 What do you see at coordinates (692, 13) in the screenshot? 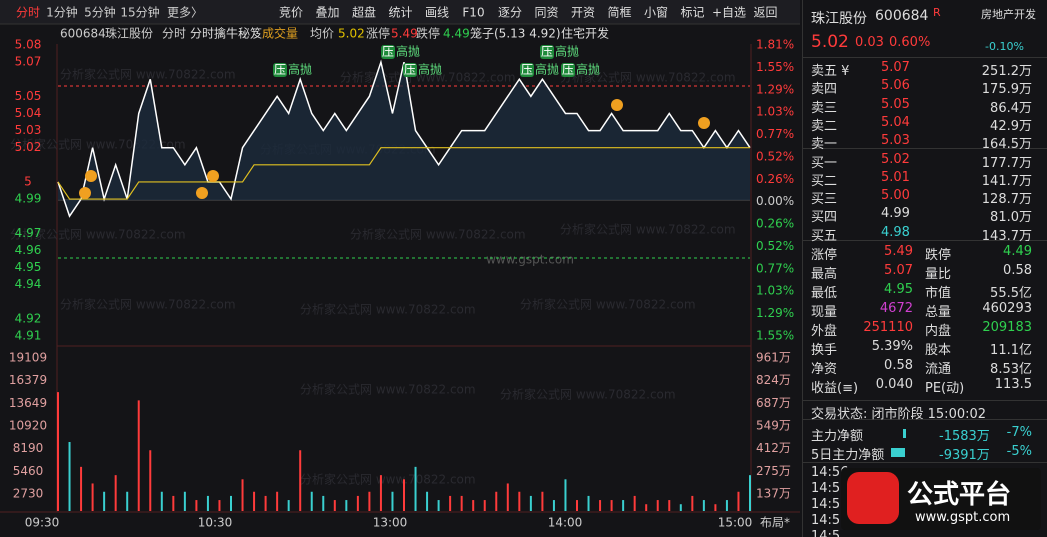
I see `toolbar-button: 标记` at bounding box center [692, 13].